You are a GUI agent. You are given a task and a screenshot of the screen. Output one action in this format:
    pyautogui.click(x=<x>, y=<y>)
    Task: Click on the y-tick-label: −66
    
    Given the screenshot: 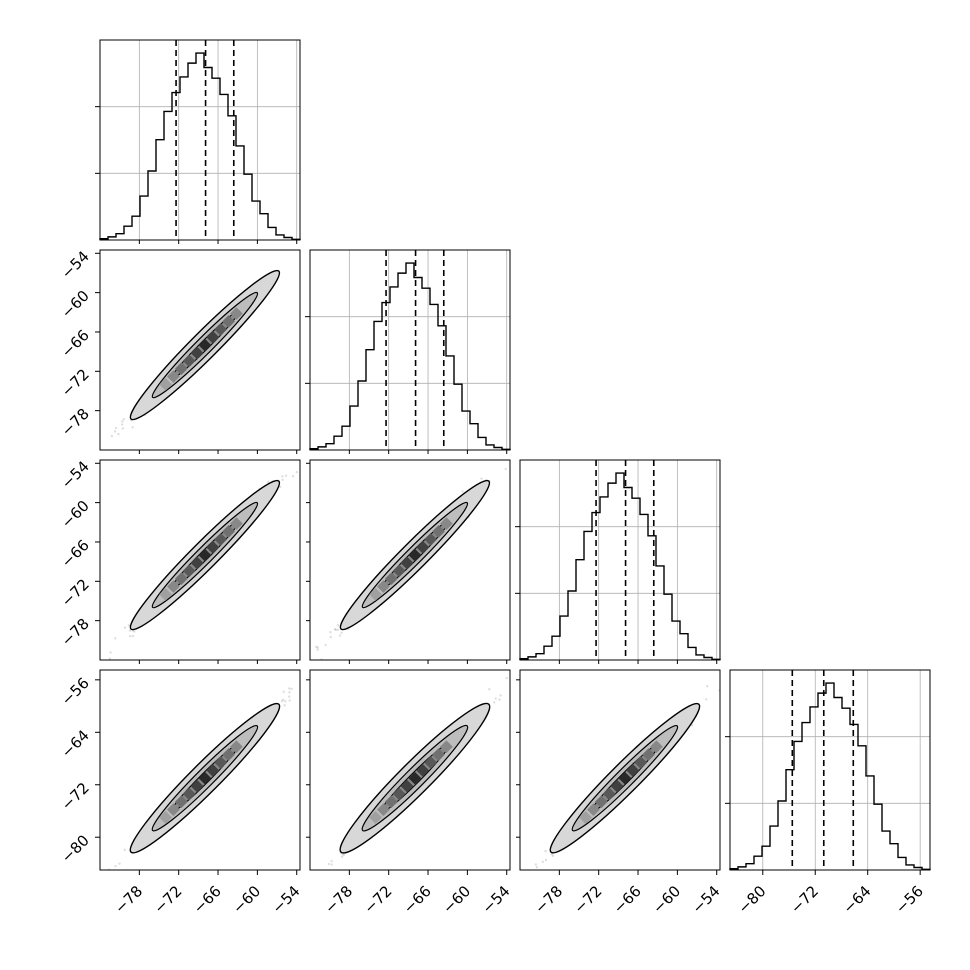 What is the action you would take?
    pyautogui.click(x=75, y=343)
    